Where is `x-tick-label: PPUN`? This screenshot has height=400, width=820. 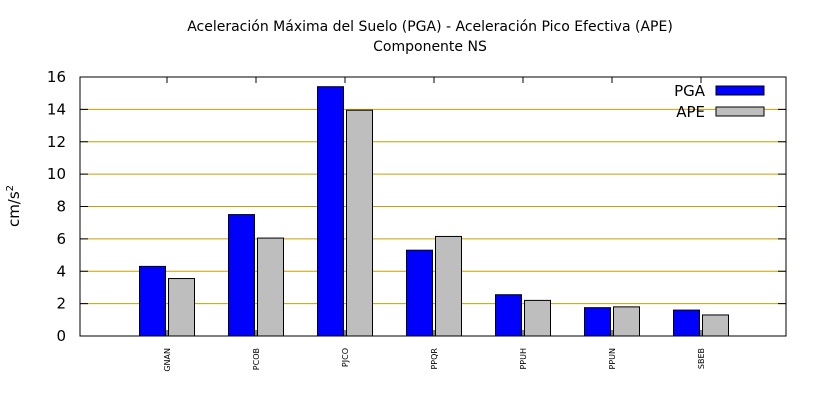
x-tick-label: PPUN is located at coordinates (612, 359).